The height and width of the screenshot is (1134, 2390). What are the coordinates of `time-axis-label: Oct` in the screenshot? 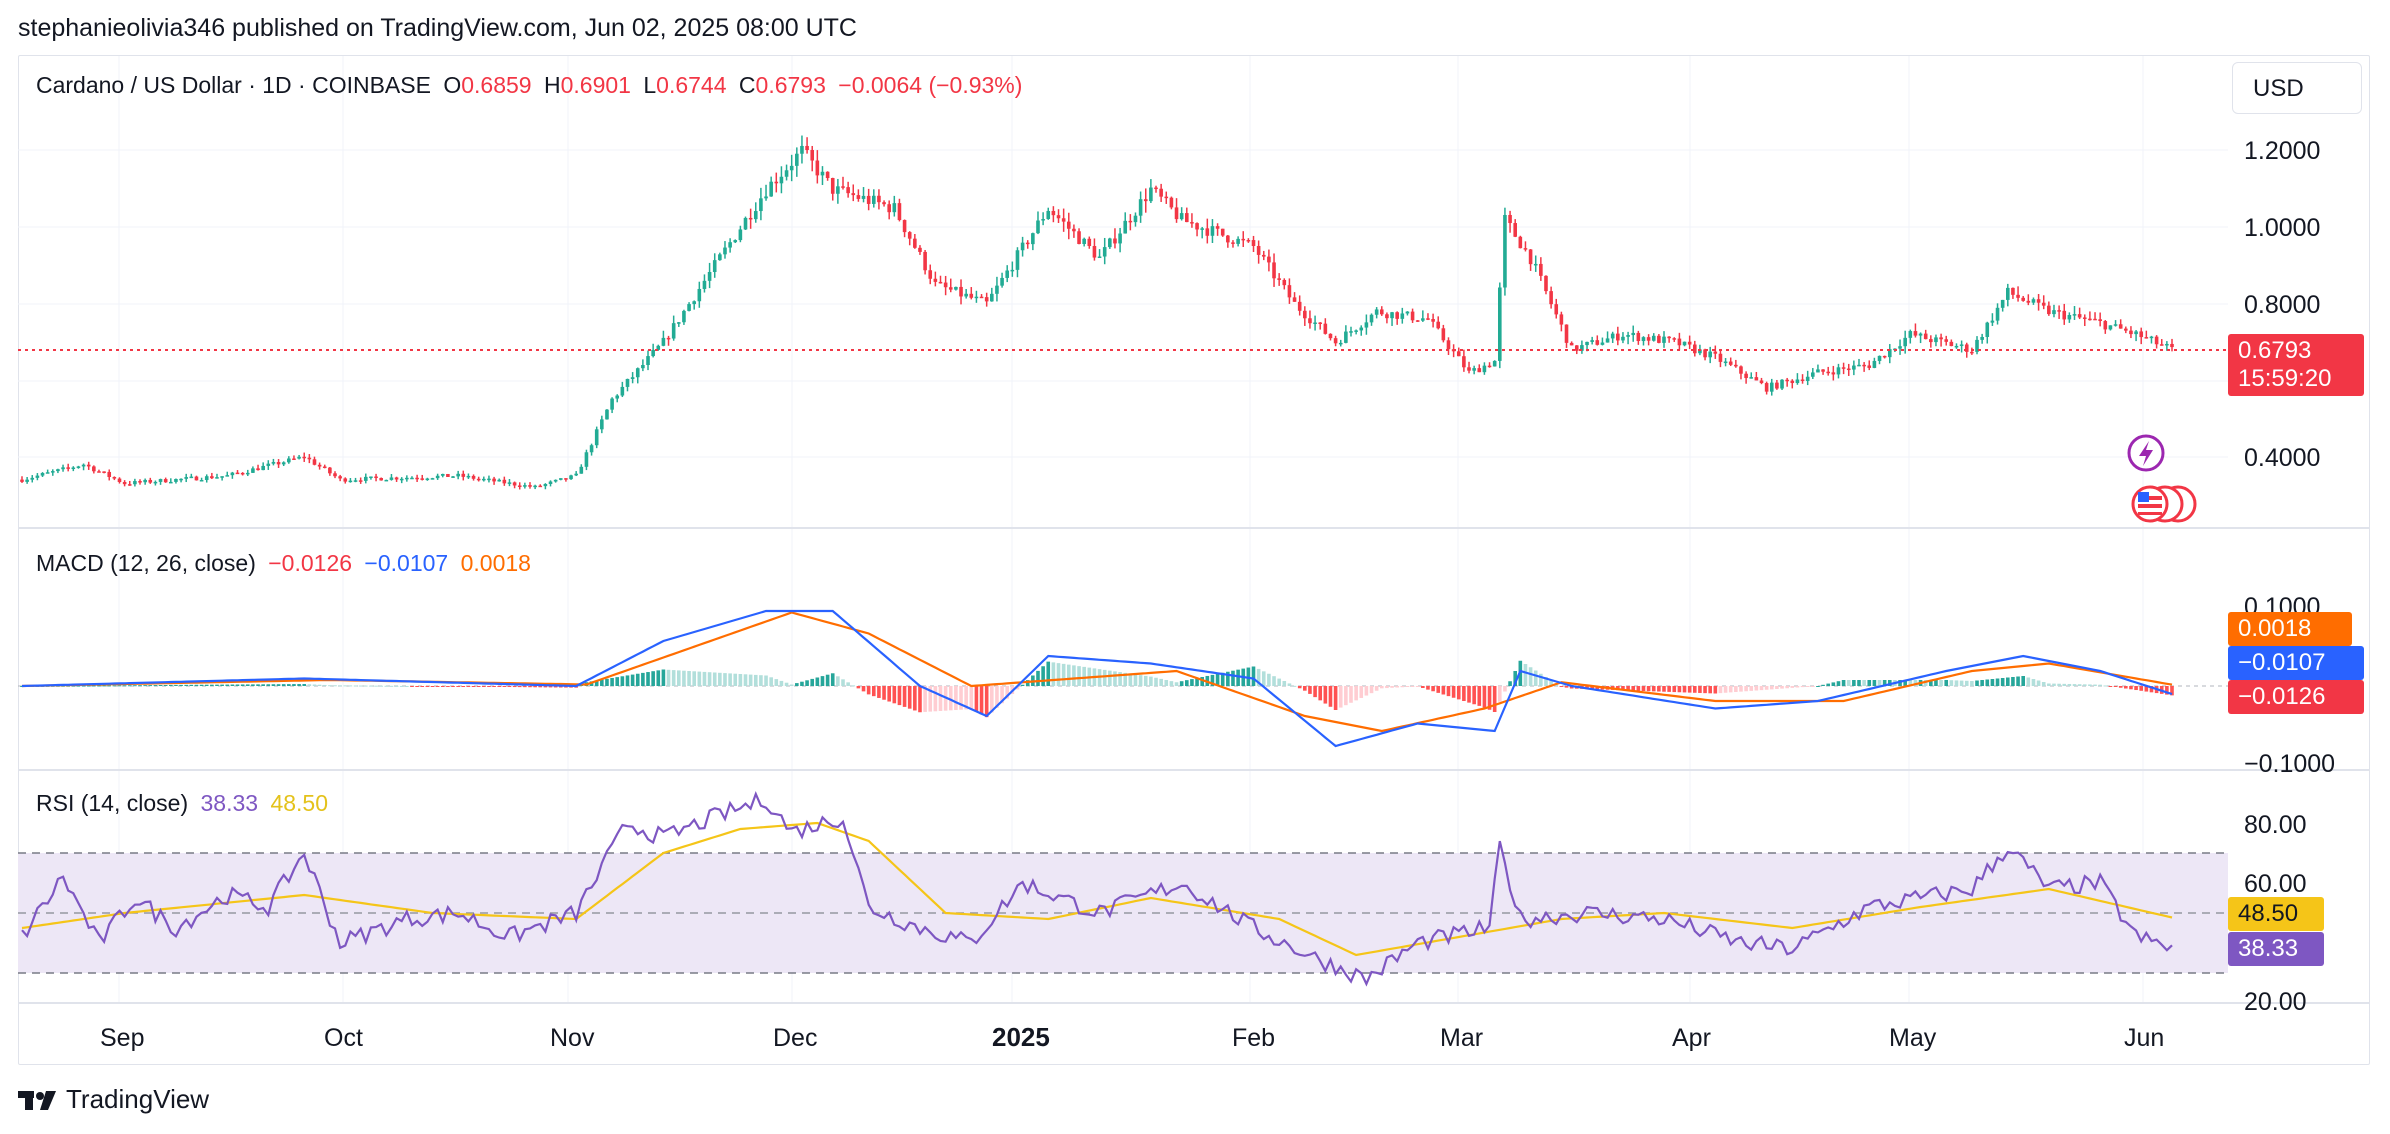 It's located at (343, 1038).